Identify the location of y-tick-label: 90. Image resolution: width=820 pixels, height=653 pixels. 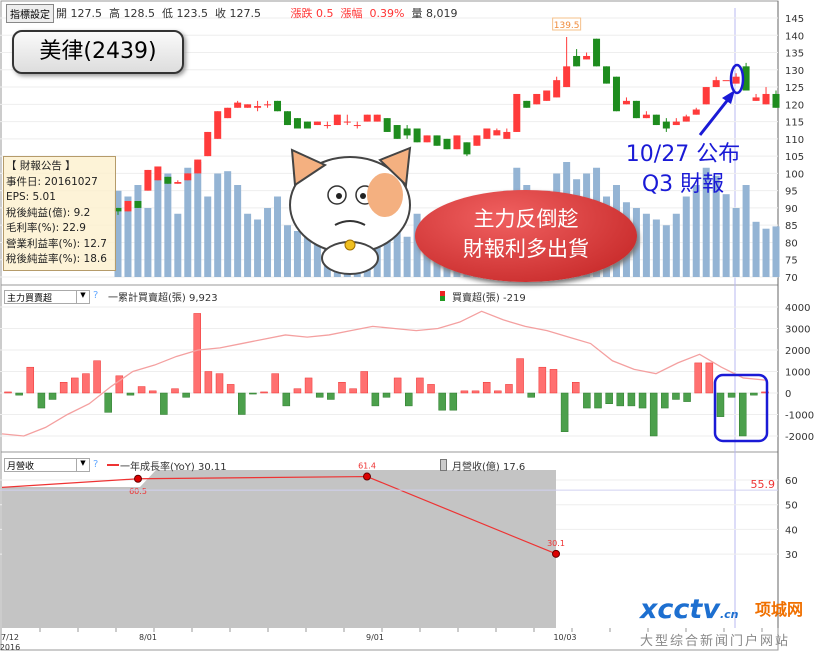
(791, 209).